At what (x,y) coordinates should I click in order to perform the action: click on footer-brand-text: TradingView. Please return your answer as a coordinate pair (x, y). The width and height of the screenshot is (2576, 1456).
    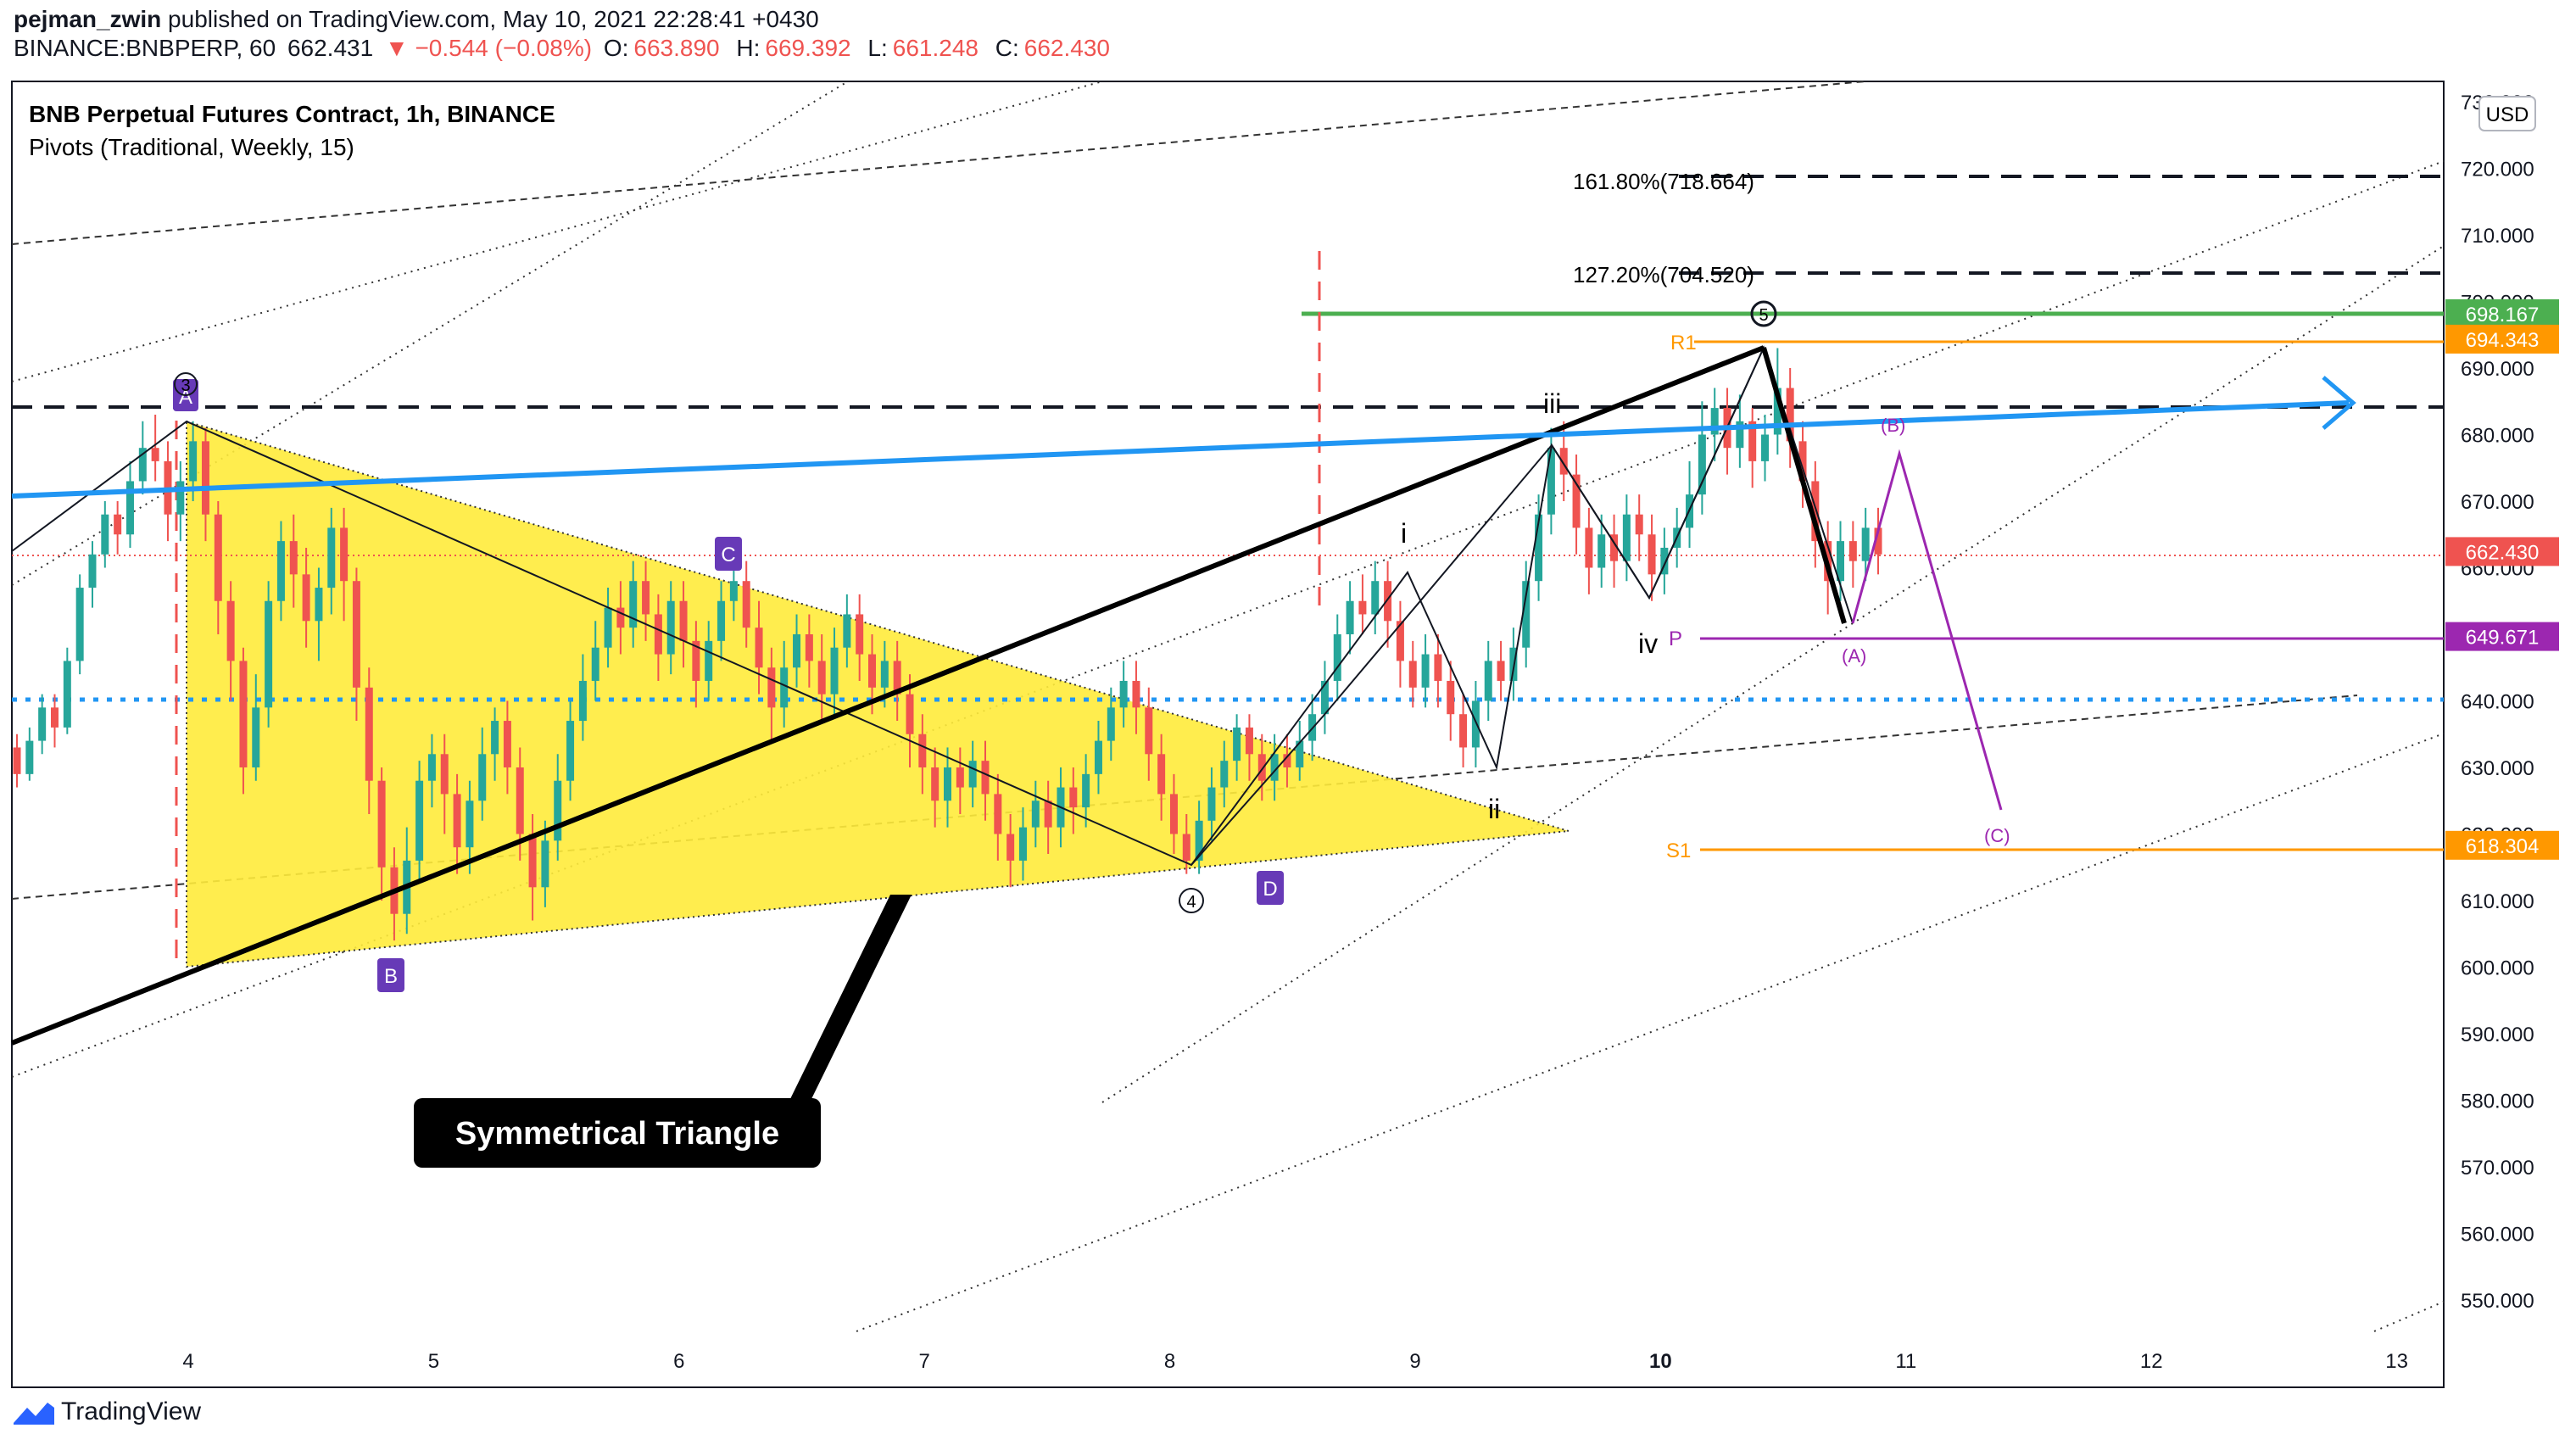
    Looking at the image, I should click on (131, 1411).